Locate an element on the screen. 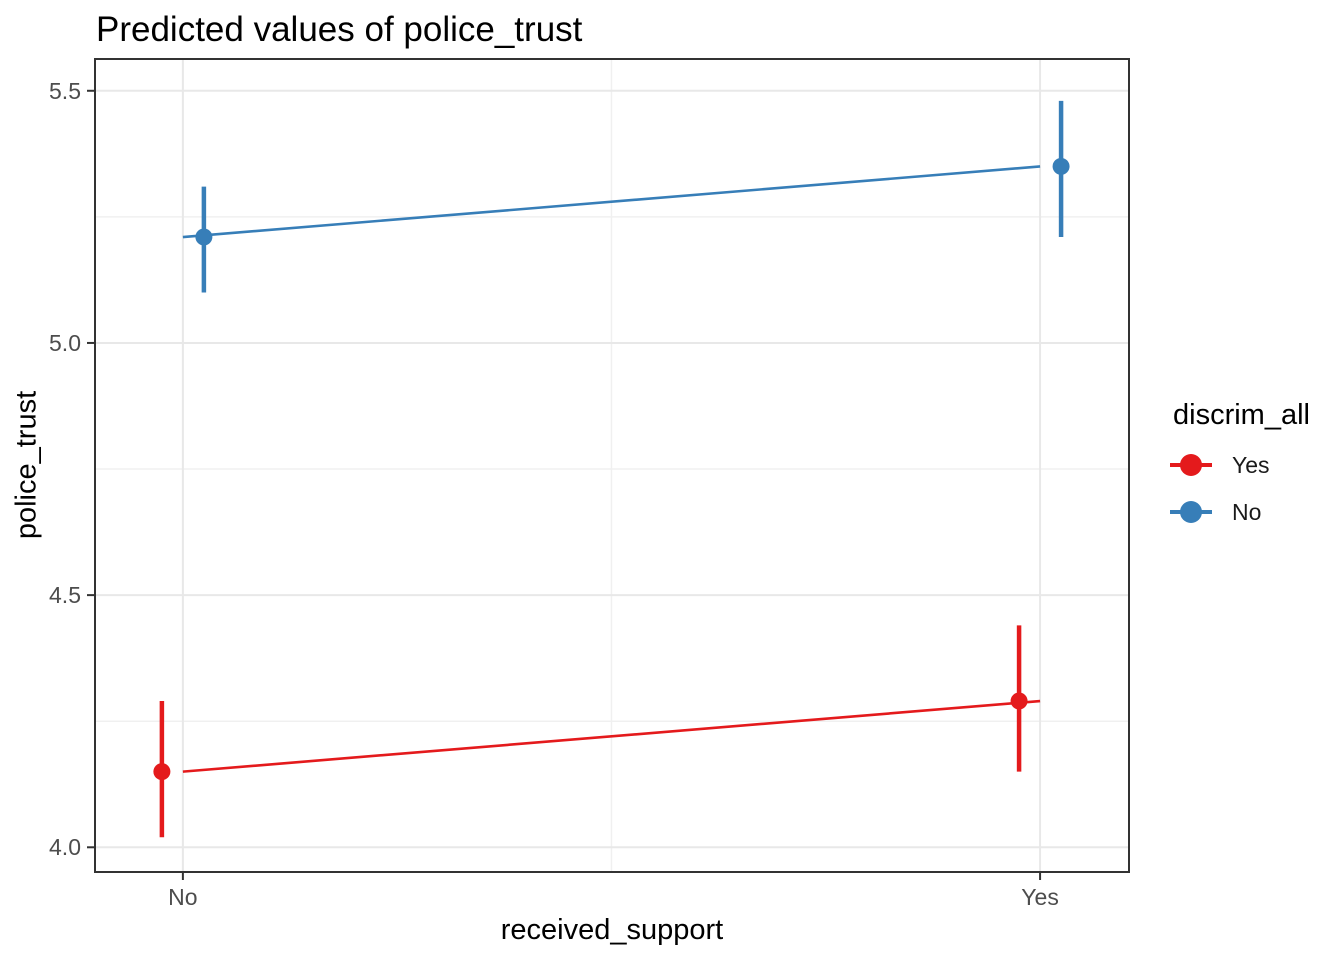 This screenshot has height=960, width=1344. y-tick-label: 5.5 is located at coordinates (65, 90).